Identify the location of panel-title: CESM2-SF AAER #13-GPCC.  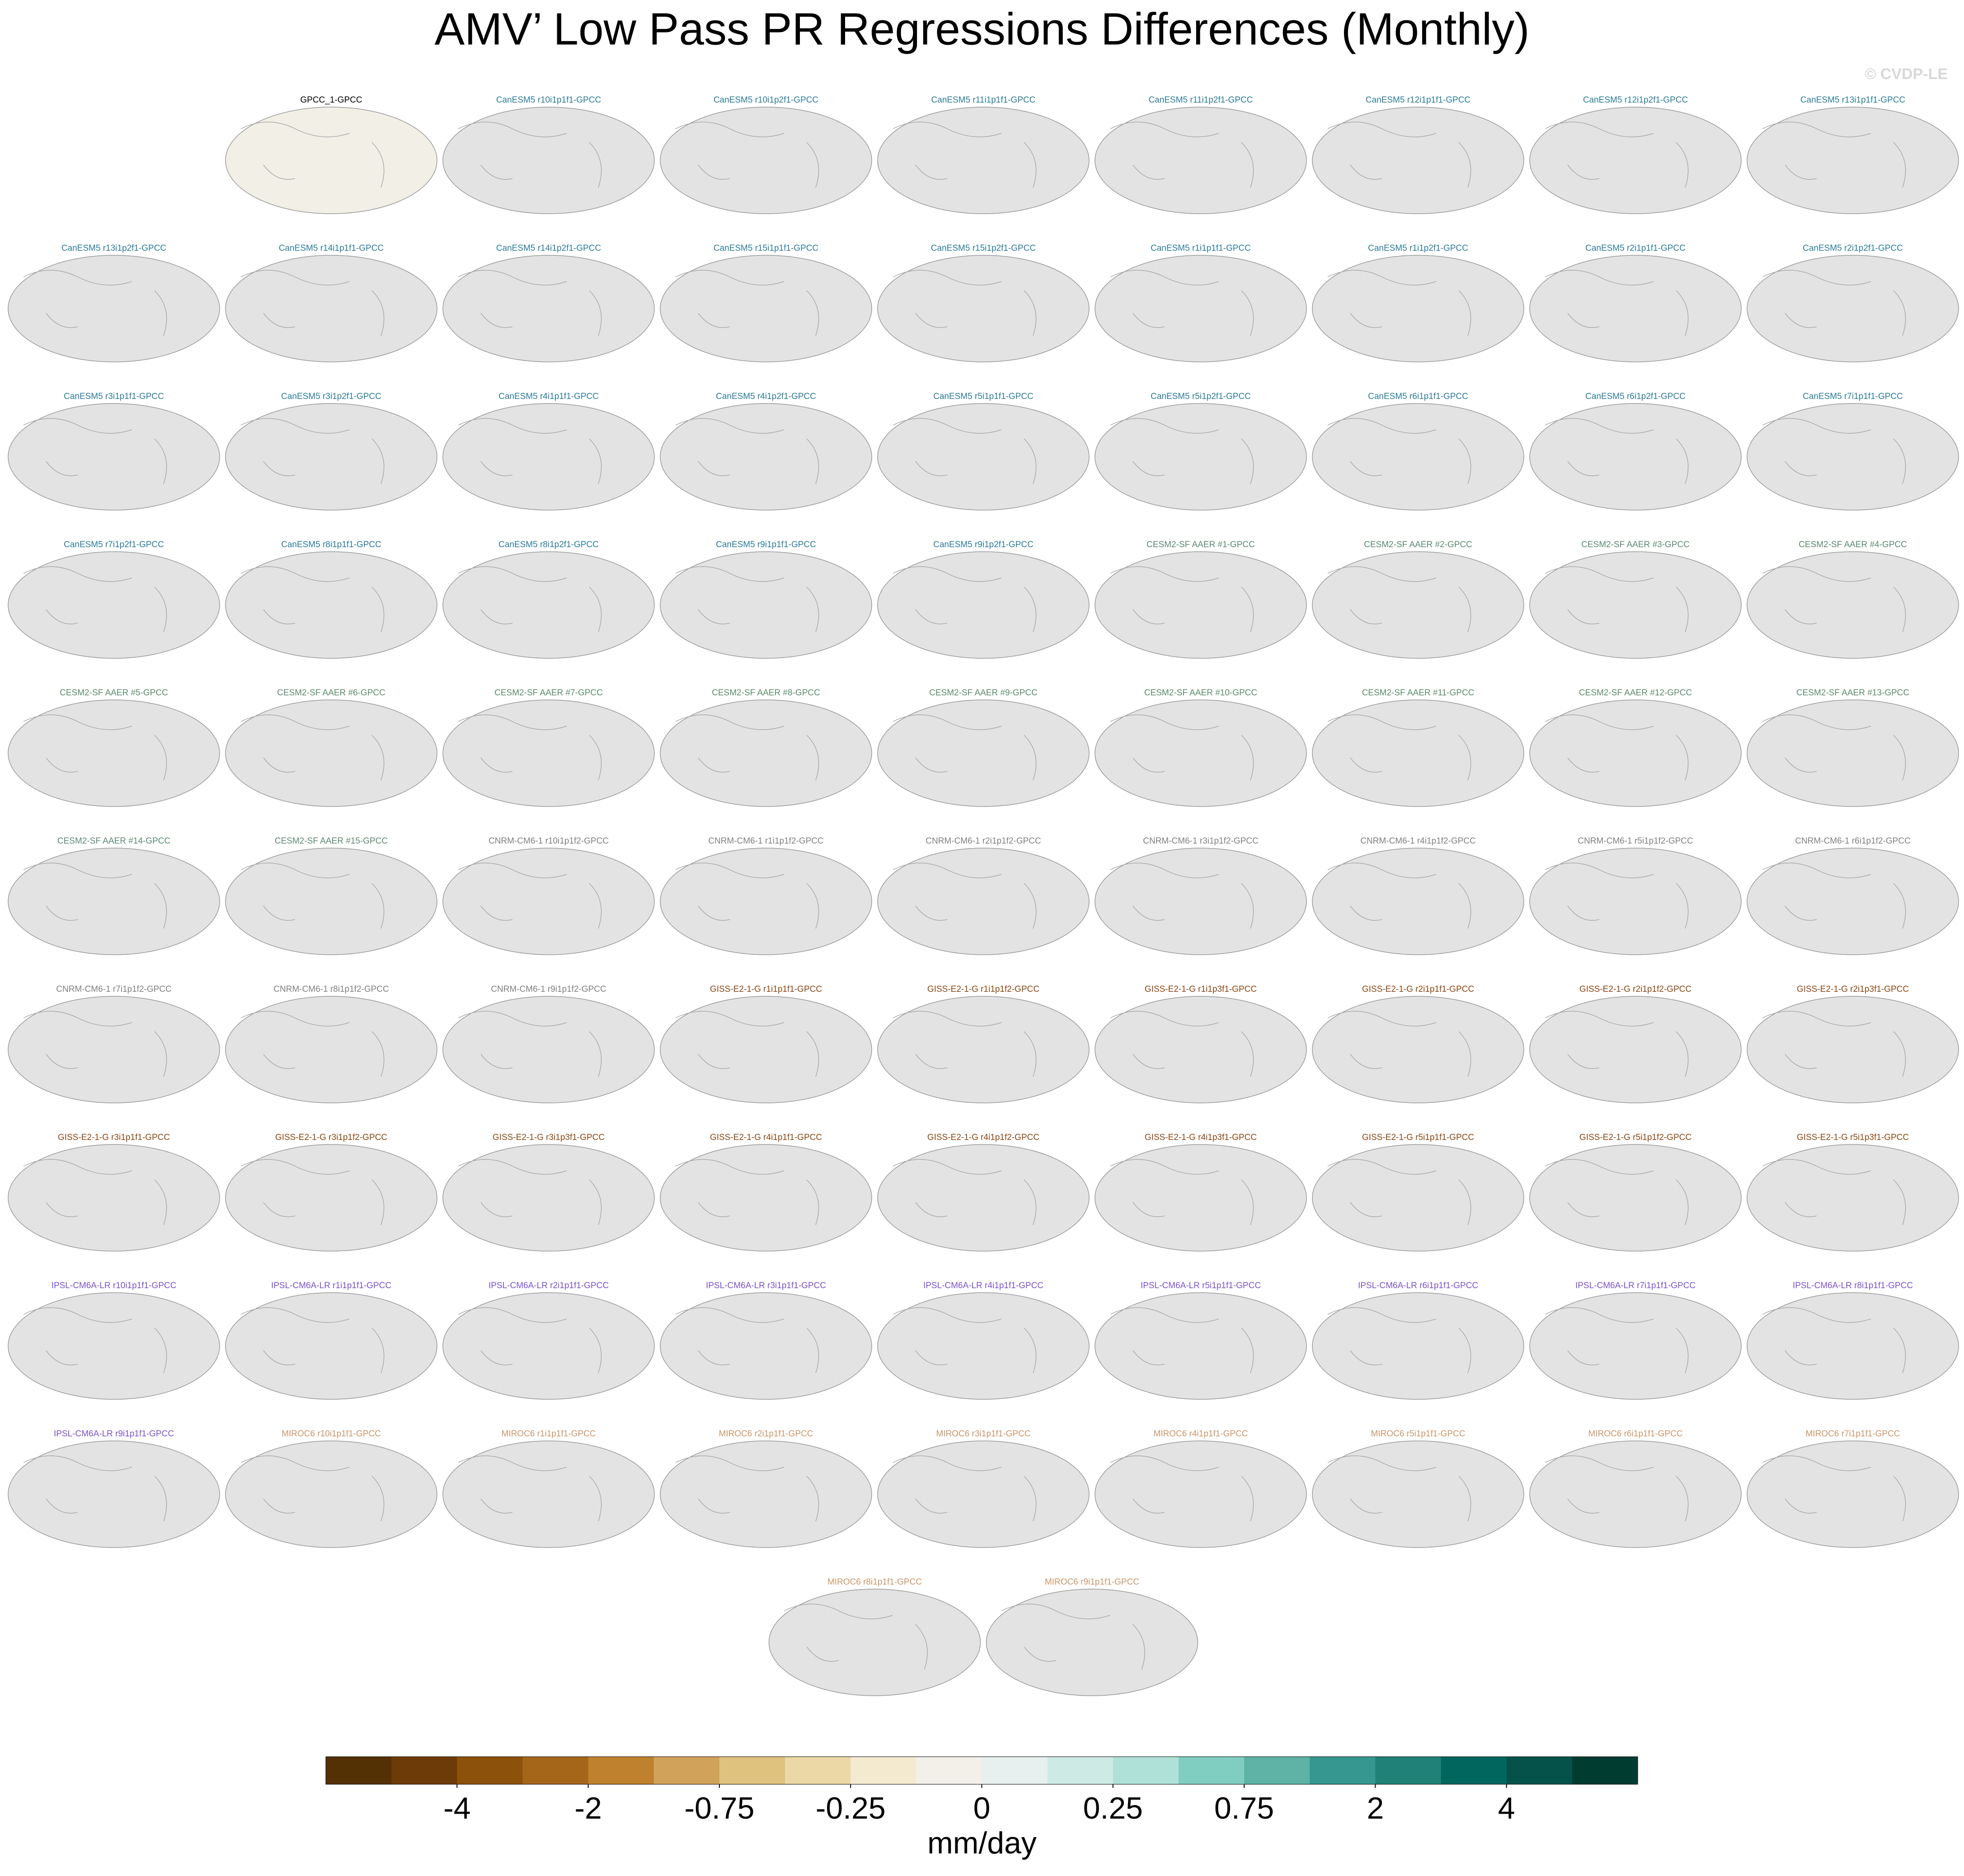
(1852, 693).